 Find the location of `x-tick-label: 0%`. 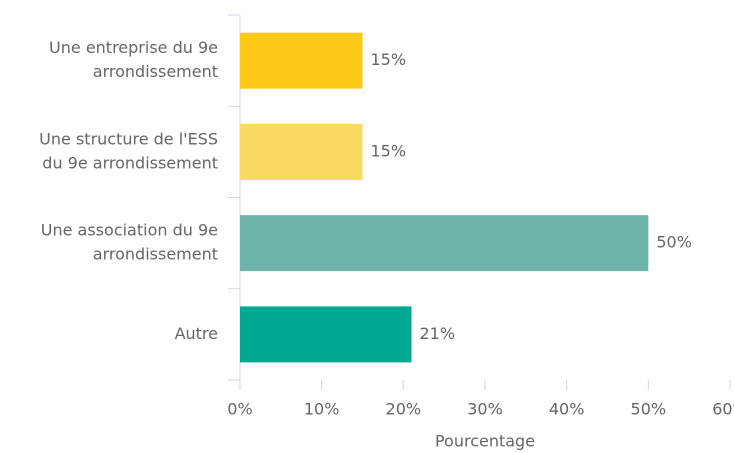

x-tick-label: 0% is located at coordinates (239, 409).